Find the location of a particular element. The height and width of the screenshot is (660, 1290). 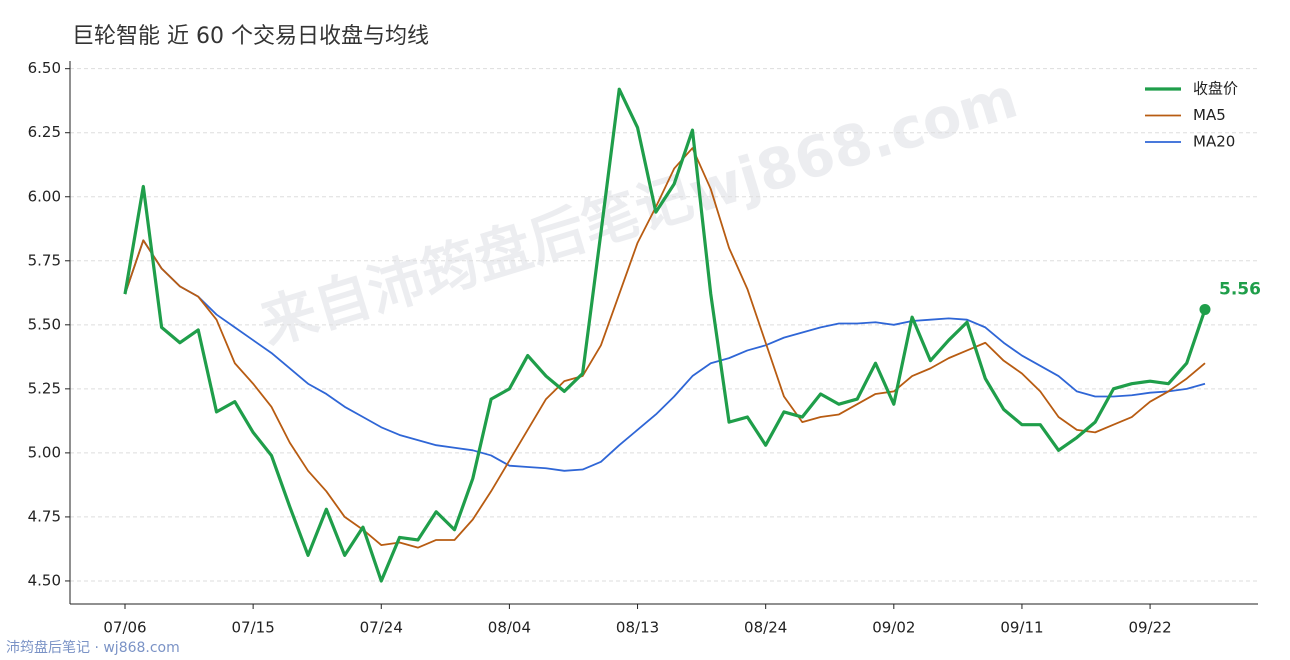

y-tick-label: 5.50 is located at coordinates (44, 324).